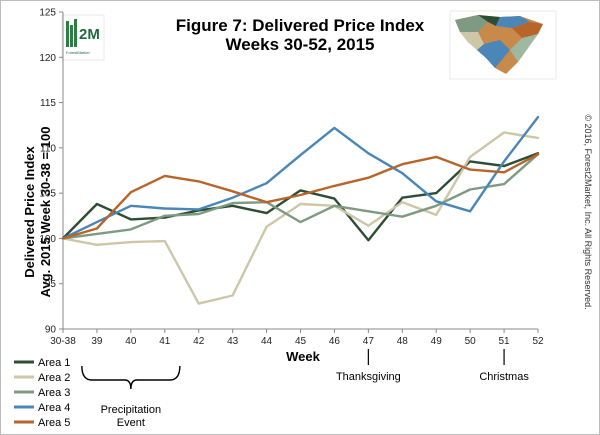 The width and height of the screenshot is (600, 435). What do you see at coordinates (47, 194) in the screenshot?
I see `y-tick-label: 105` at bounding box center [47, 194].